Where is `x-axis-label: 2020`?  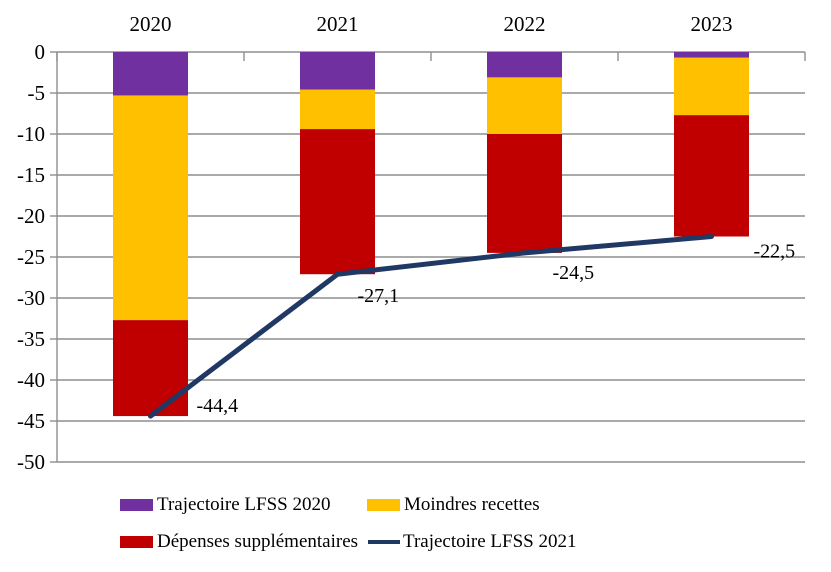 x-axis-label: 2020 is located at coordinates (151, 24).